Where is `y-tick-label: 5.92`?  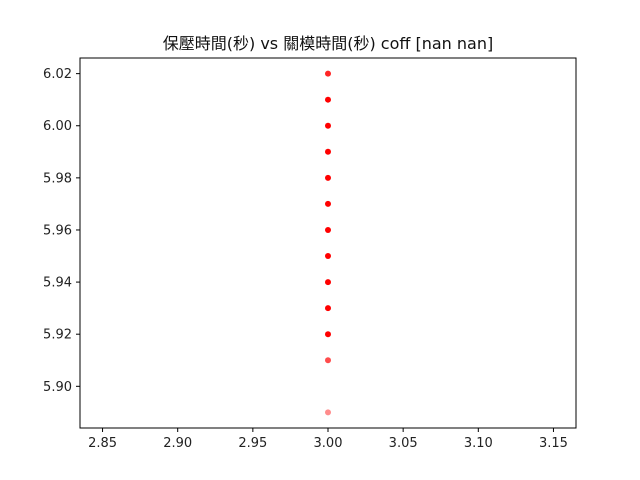
y-tick-label: 5.92 is located at coordinates (57, 335).